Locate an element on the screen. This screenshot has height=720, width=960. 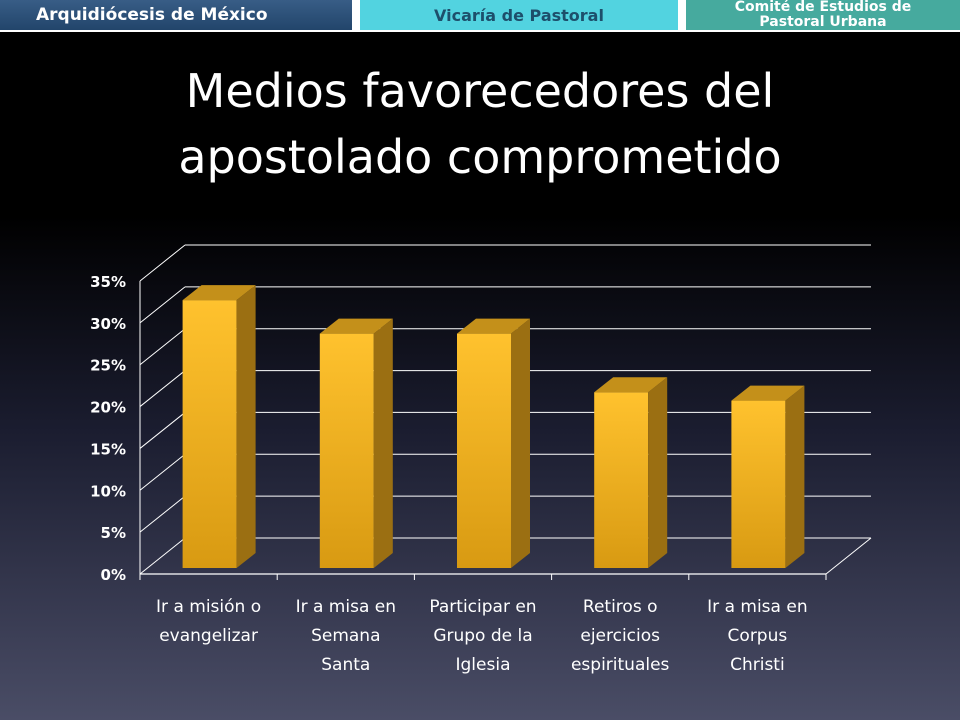
header-committee-line1: Comité de Estudios de is located at coordinates (823, 7).